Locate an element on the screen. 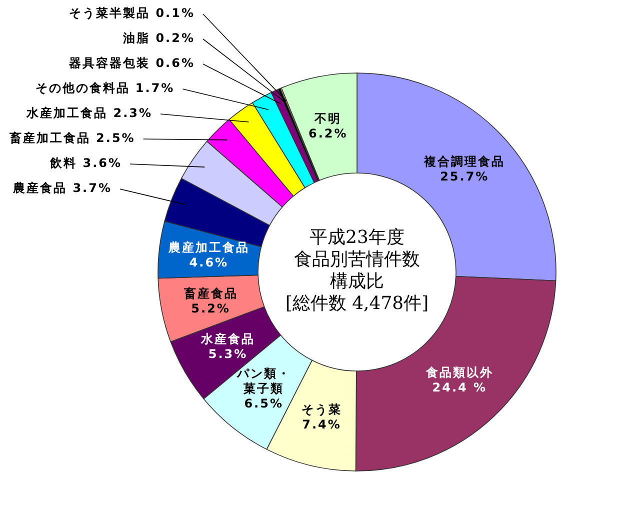  slice-label: そう菜半製品 0.1% is located at coordinates (132, 13).